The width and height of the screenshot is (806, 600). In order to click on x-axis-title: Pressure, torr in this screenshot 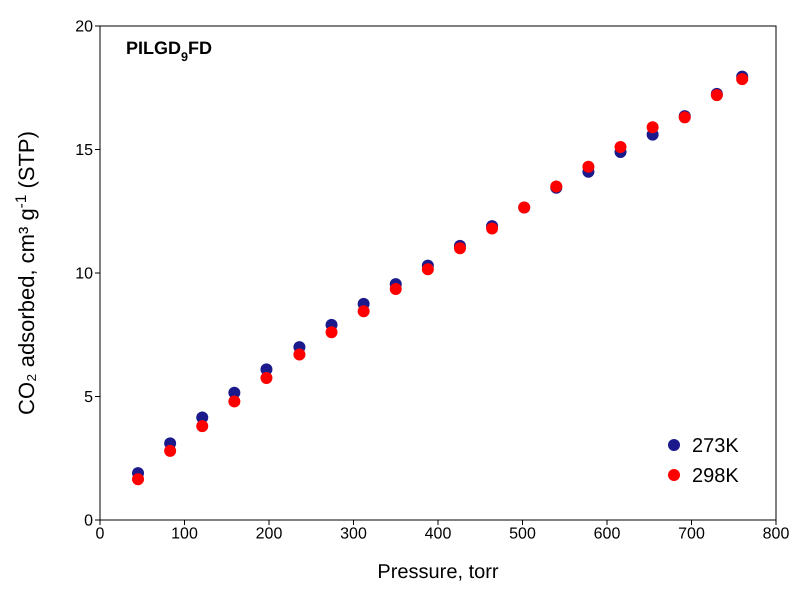, I will do `click(438, 572)`.